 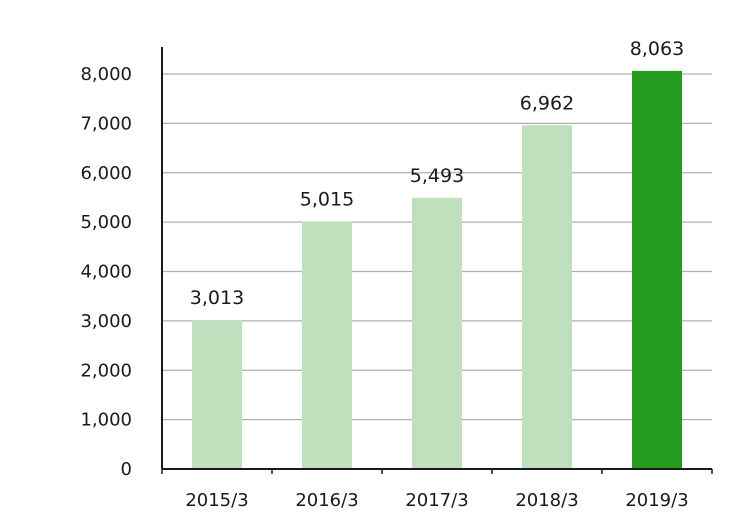 I want to click on y-tick-label: 4,000, so click(x=106, y=272).